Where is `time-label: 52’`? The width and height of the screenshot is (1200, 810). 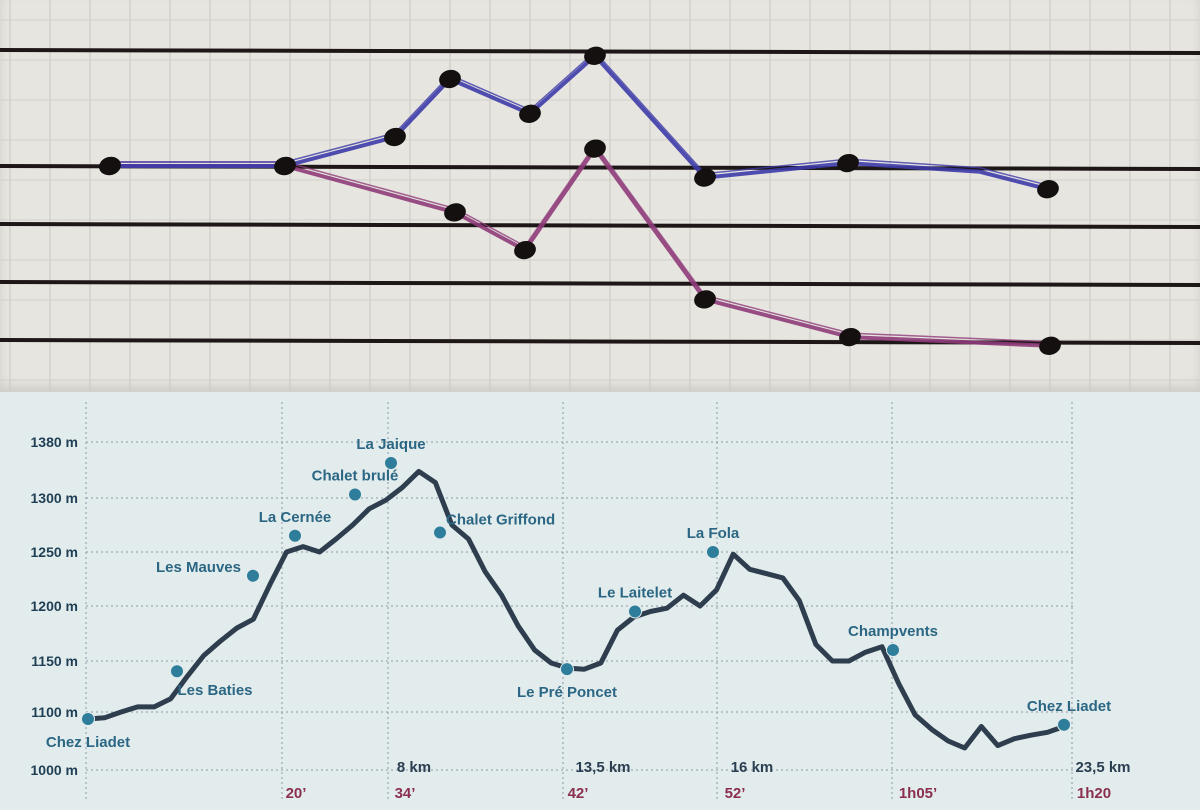 time-label: 52’ is located at coordinates (735, 793).